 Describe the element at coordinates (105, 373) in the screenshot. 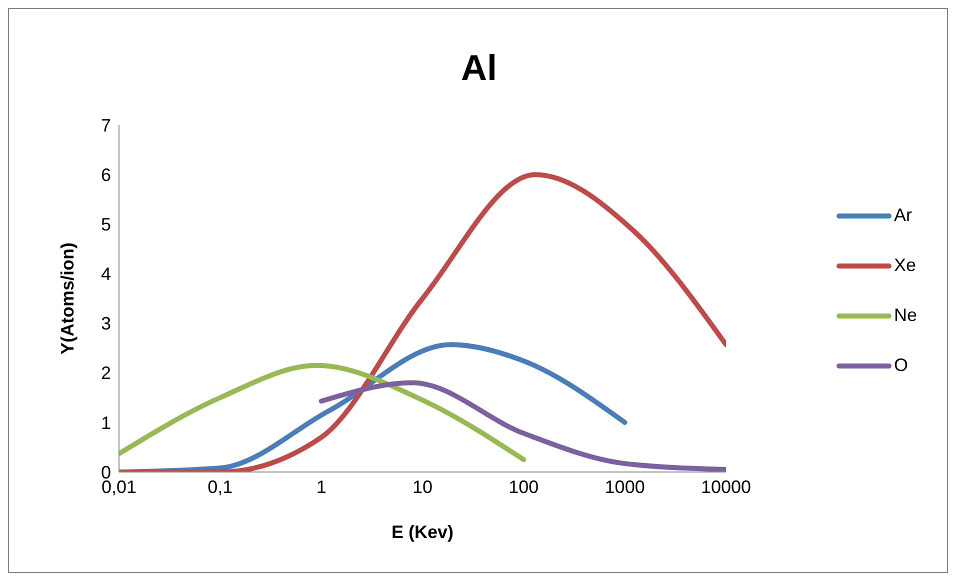

I see `y-tick-label: 2` at that location.